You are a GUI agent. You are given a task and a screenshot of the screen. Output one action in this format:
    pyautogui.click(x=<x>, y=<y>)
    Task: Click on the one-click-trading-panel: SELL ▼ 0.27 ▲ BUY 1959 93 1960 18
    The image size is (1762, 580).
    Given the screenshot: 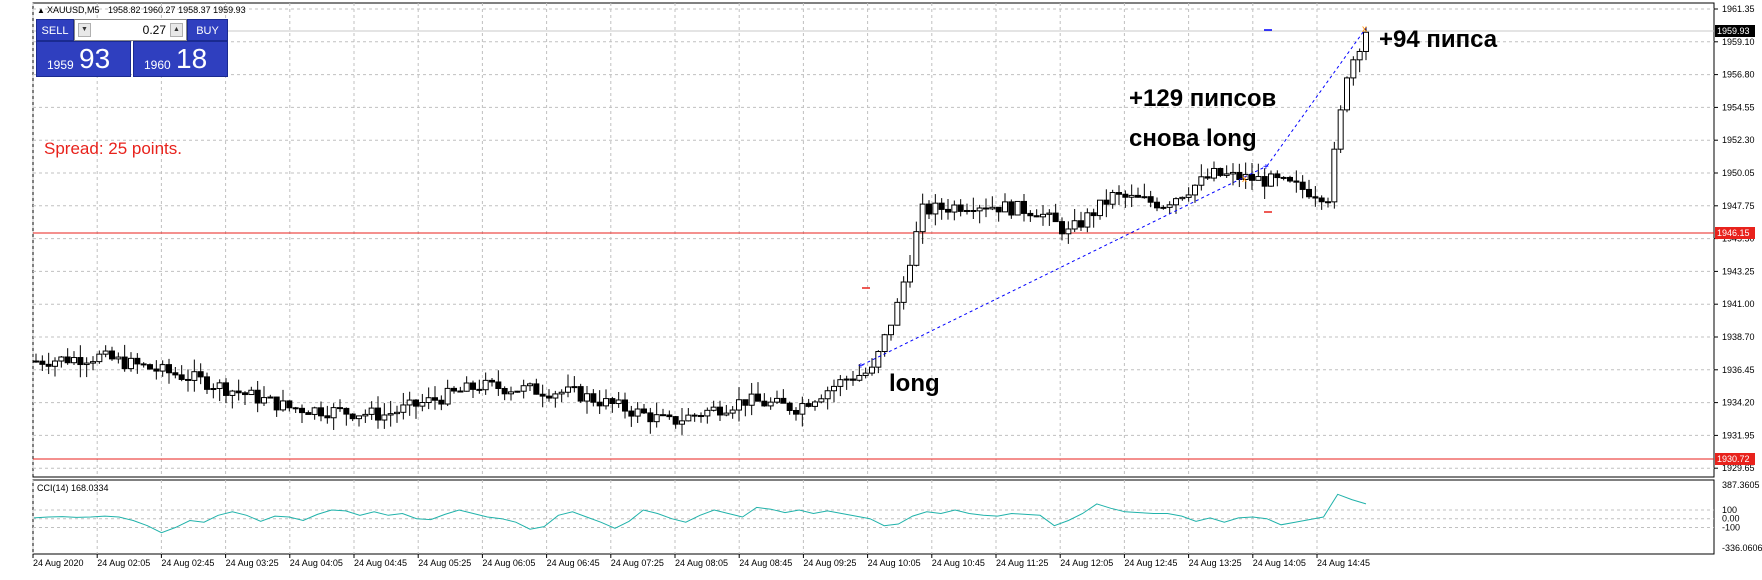 What is the action you would take?
    pyautogui.click(x=132, y=48)
    